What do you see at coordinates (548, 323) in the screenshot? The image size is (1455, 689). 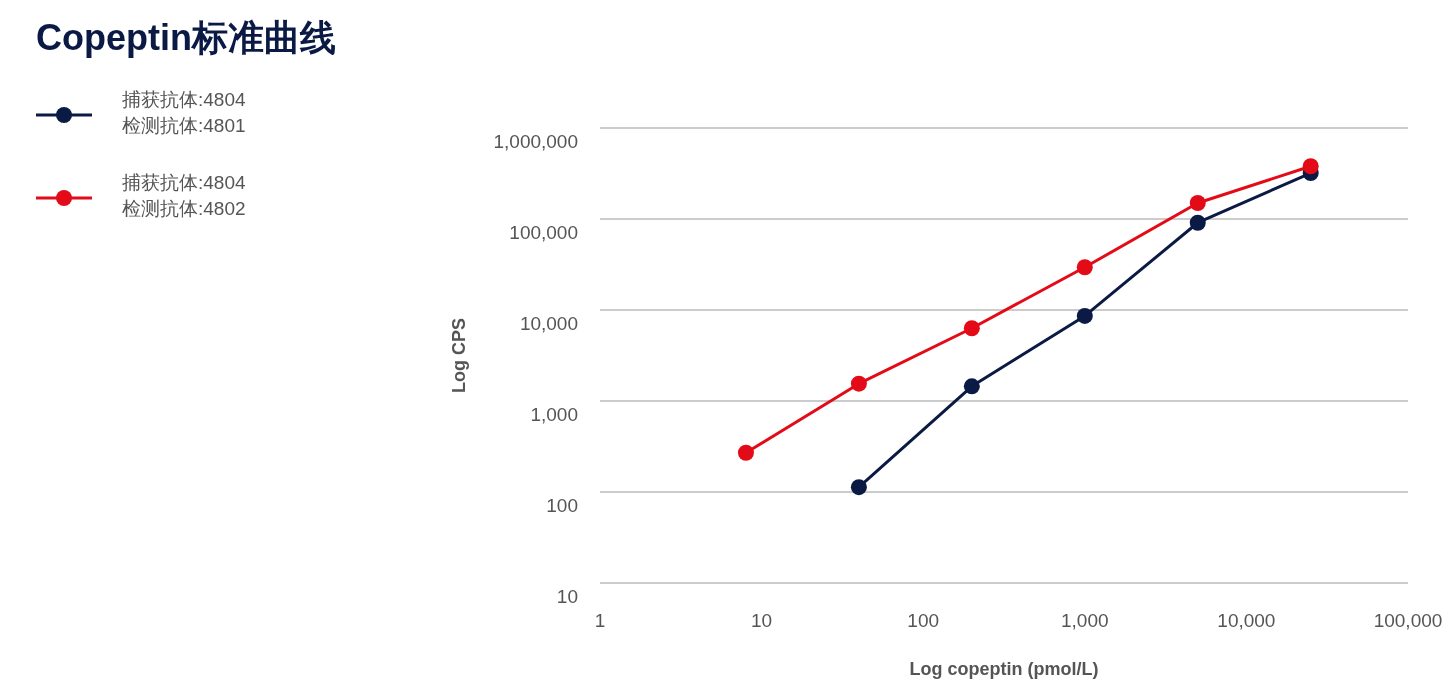 I see `y-tick-label: 10,000` at bounding box center [548, 323].